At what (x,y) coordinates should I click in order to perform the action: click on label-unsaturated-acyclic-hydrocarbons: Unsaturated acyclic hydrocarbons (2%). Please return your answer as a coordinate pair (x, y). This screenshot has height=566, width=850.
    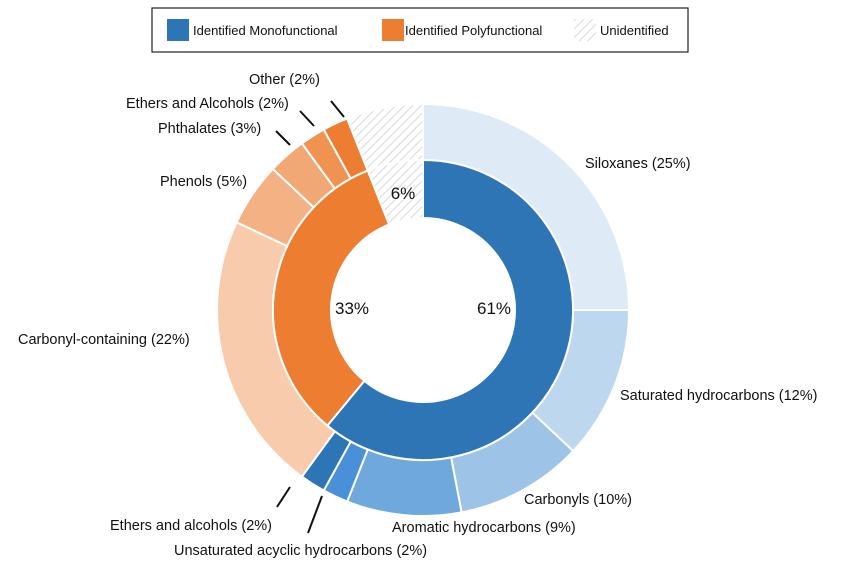
    Looking at the image, I should click on (300, 551).